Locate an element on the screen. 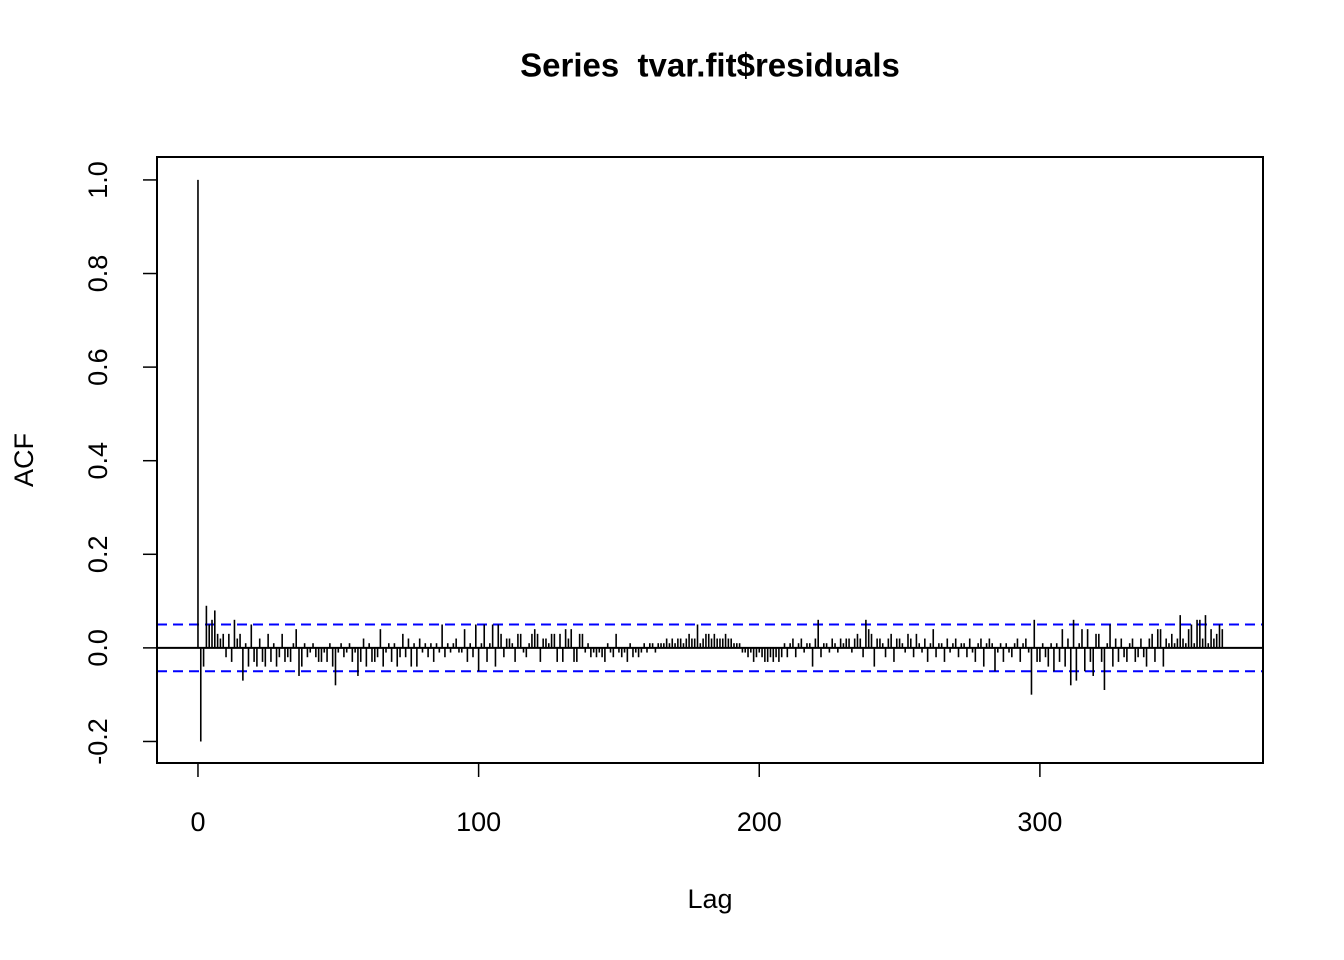 The width and height of the screenshot is (1344, 960). y-tick-label: 0.4 is located at coordinates (98, 461).